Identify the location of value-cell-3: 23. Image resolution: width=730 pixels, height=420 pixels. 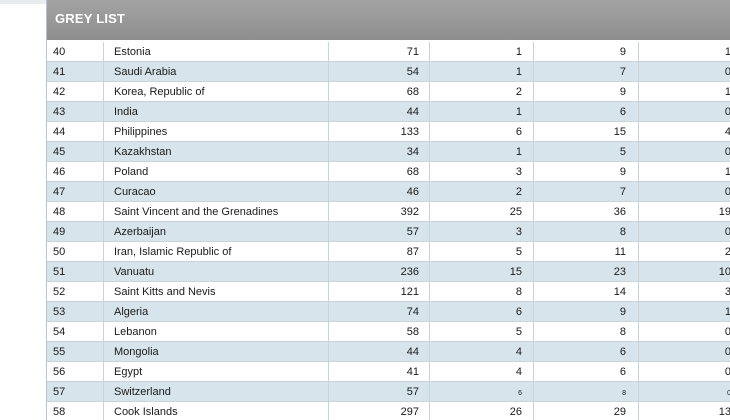
(586, 271).